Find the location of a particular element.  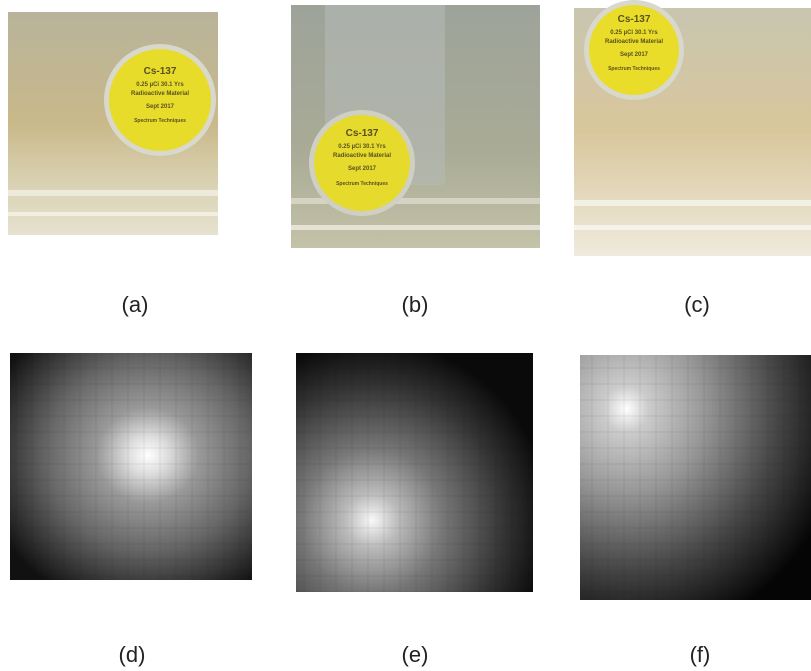

caption: (f) is located at coordinates (700, 654).